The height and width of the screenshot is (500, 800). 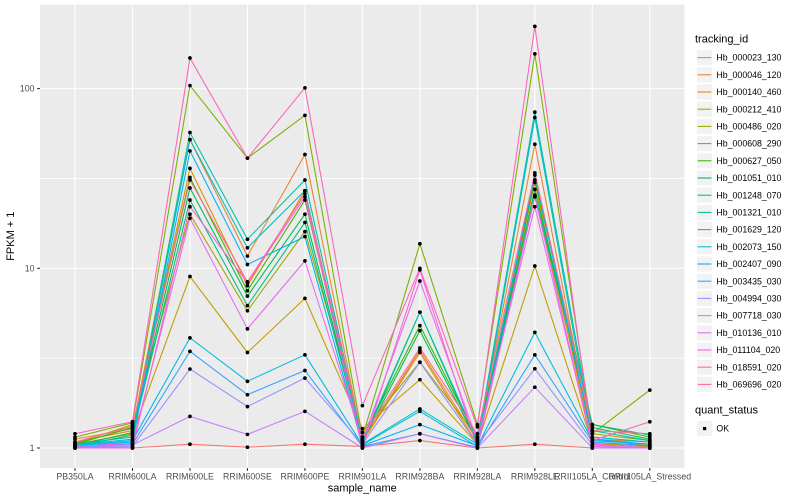 I want to click on svg-text: Hb_001321_010, so click(x=748, y=213).